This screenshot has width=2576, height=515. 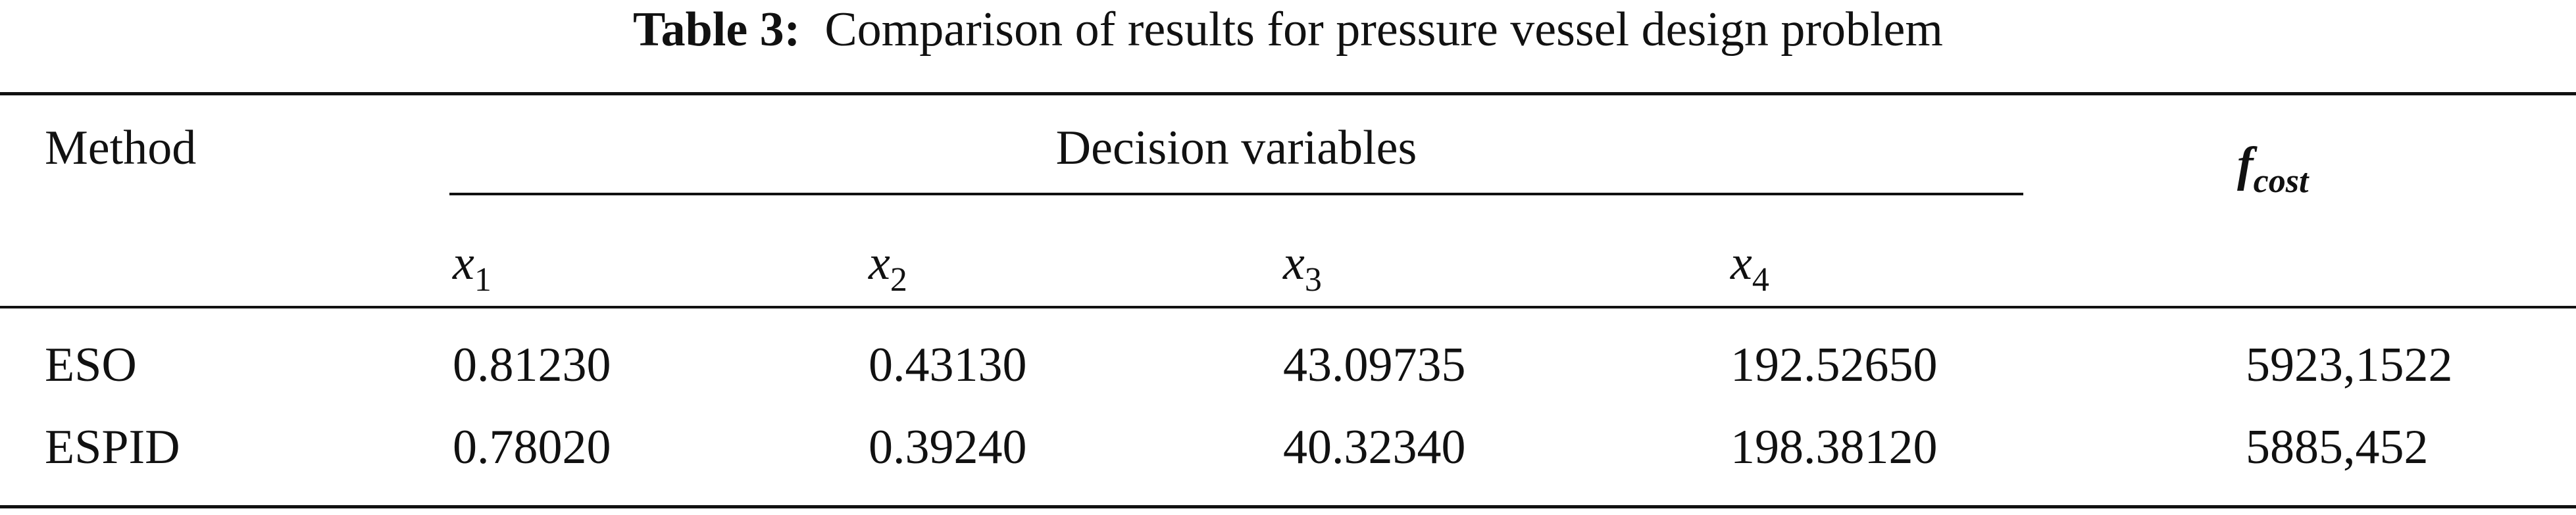 What do you see at coordinates (1834, 365) in the screenshot?
I see `value-cell: 192.52650` at bounding box center [1834, 365].